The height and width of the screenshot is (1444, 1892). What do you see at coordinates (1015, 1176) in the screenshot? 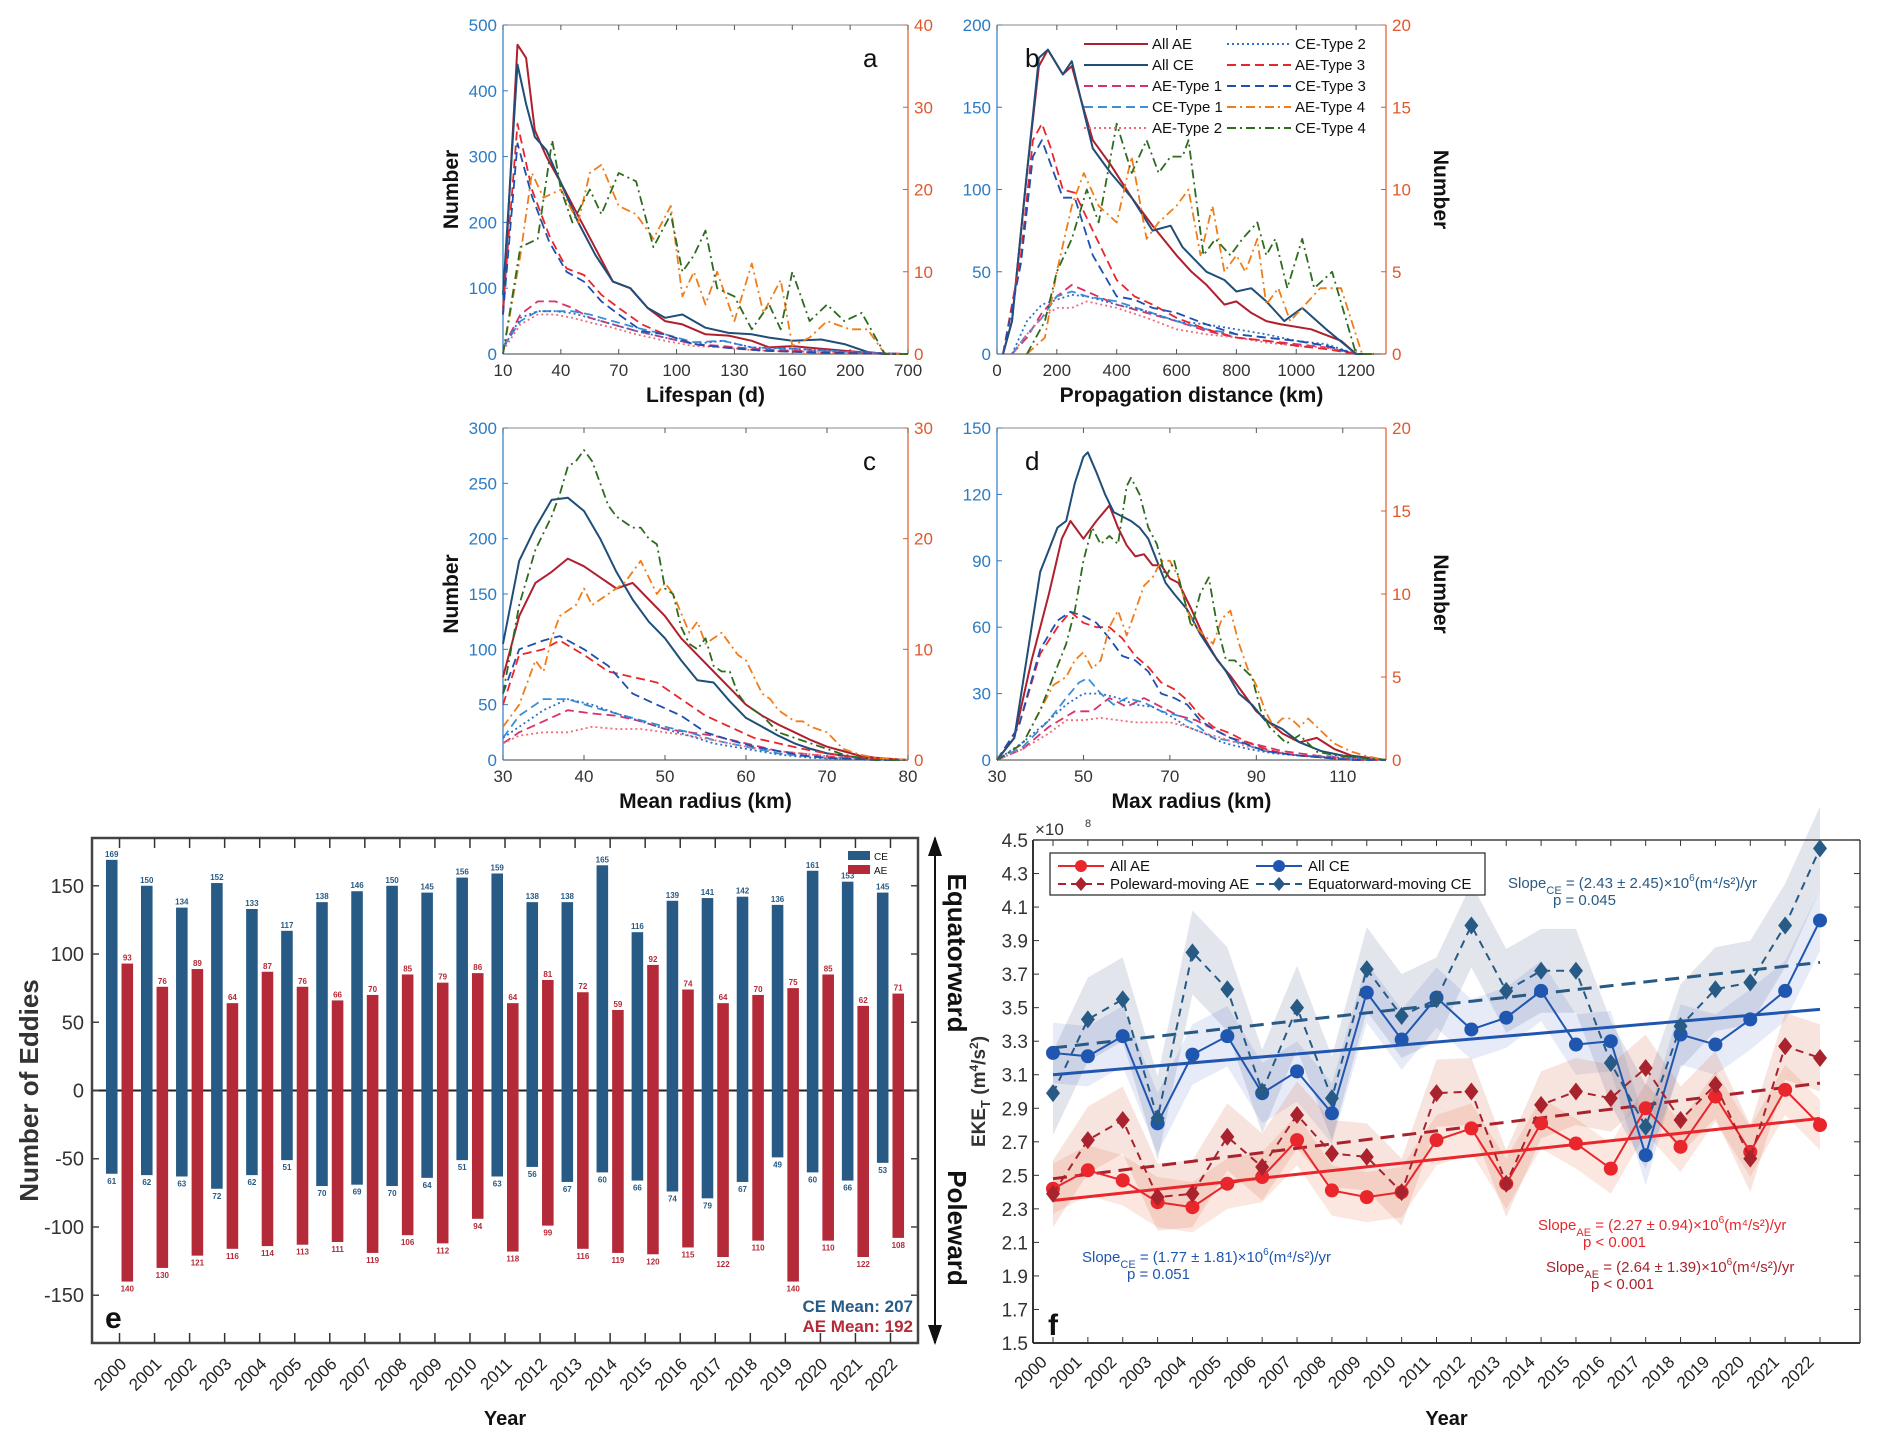
I see `y-tick-label: 2.5` at bounding box center [1015, 1176].